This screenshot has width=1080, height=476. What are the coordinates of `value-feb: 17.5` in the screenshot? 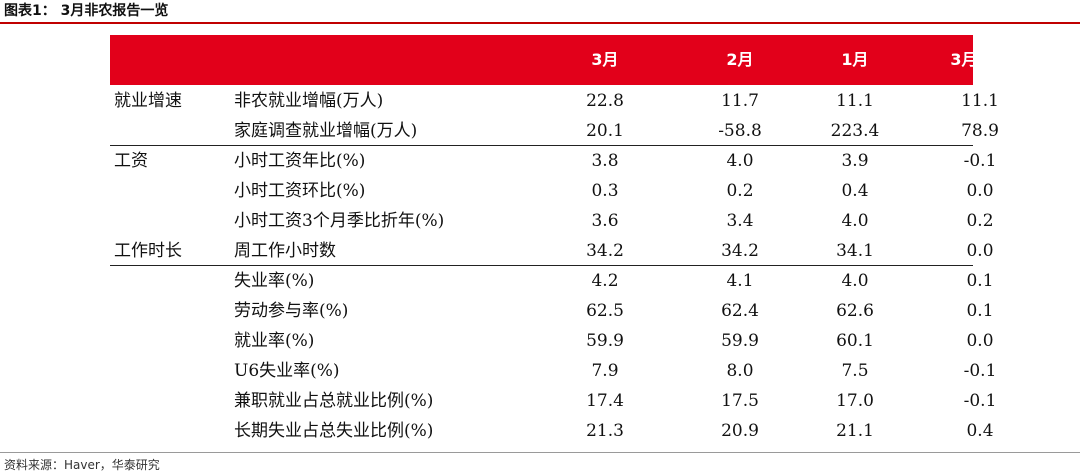 It's located at (740, 401).